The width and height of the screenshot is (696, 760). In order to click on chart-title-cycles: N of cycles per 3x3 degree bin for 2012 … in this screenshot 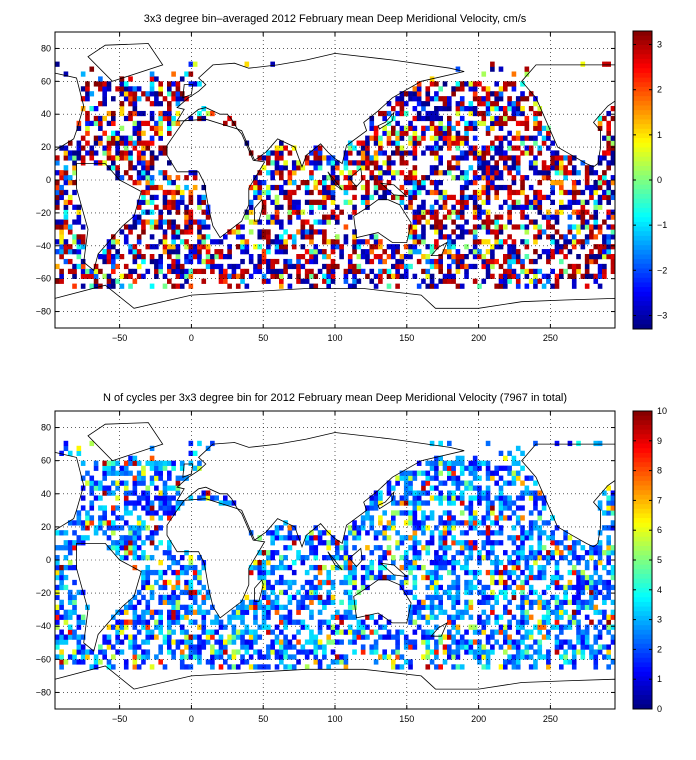, I will do `click(335, 398)`.